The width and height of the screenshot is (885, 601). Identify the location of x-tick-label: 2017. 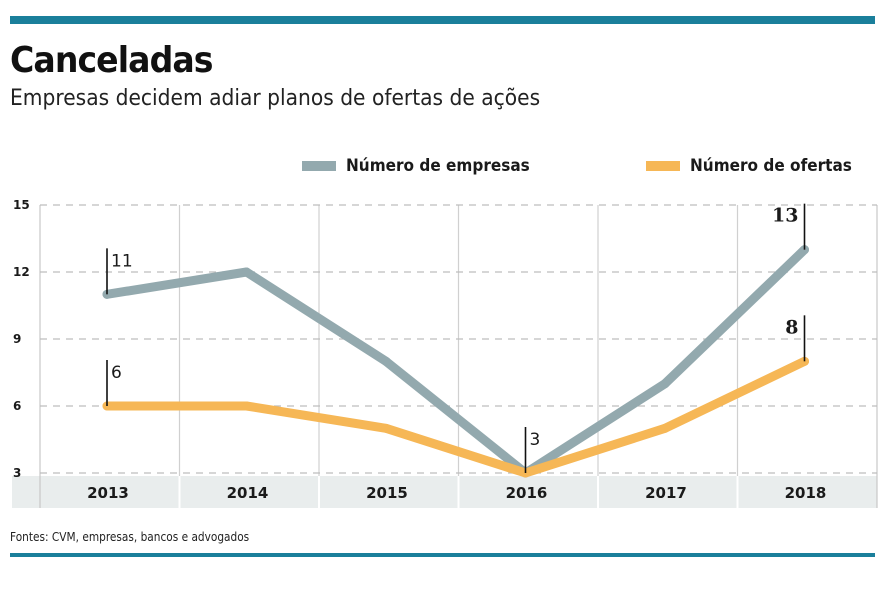
(666, 493).